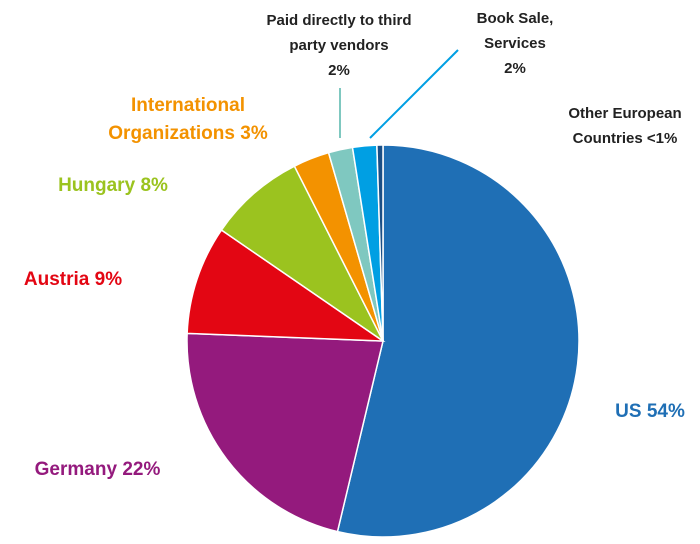 Image resolution: width=700 pixels, height=544 pixels. What do you see at coordinates (665, 411) in the screenshot?
I see `value-label: 54%` at bounding box center [665, 411].